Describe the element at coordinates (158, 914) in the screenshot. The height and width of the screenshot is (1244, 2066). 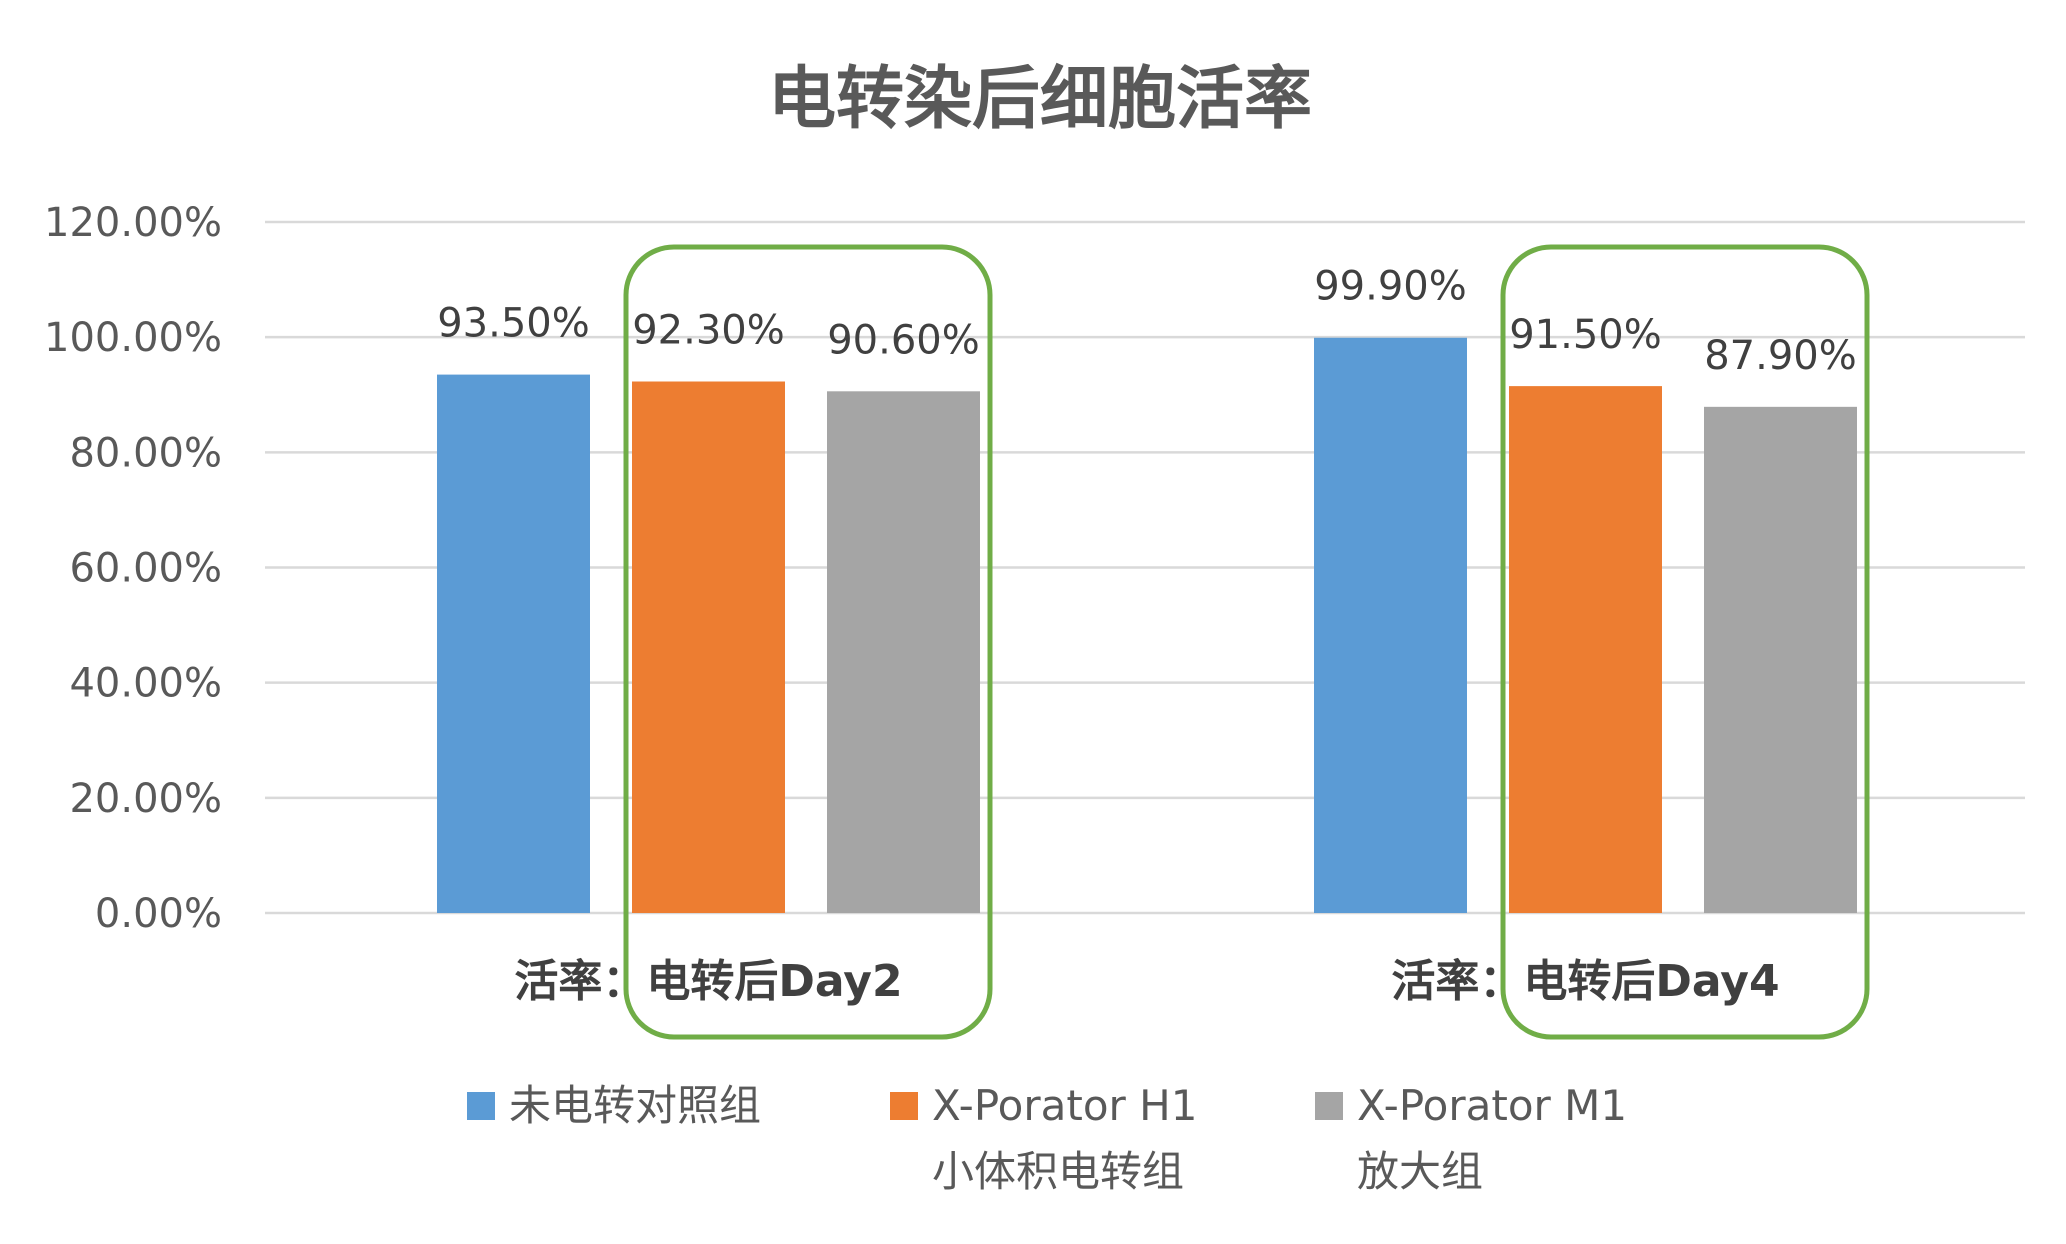
I see `y-tick-label: 0.00%` at that location.